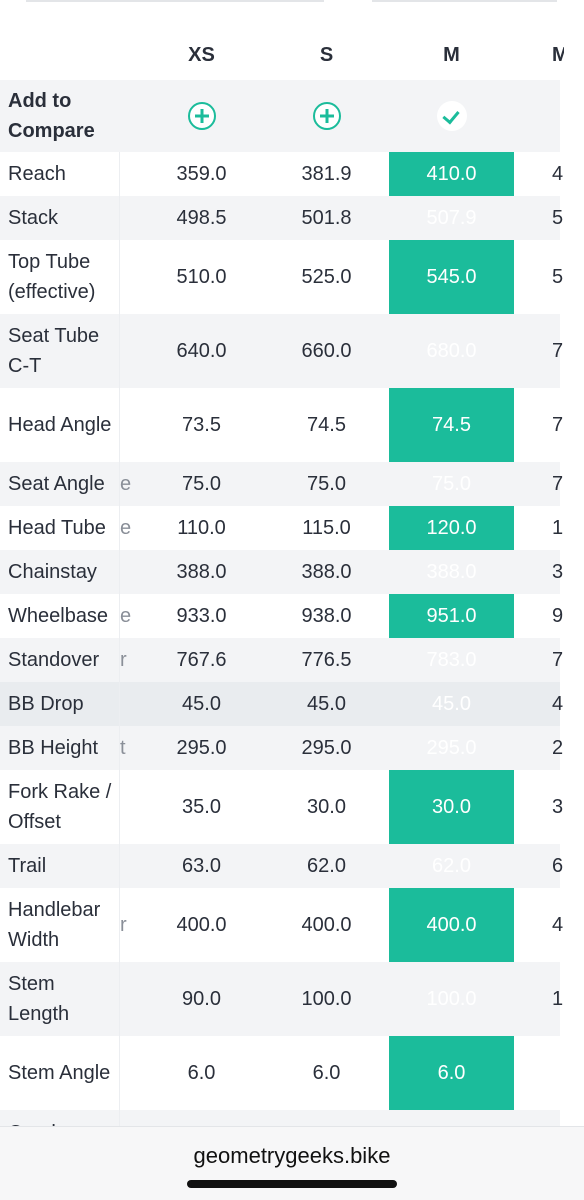 The image size is (584, 1200). Describe the element at coordinates (326, 54) in the screenshot. I see `size-header-s: S` at that location.